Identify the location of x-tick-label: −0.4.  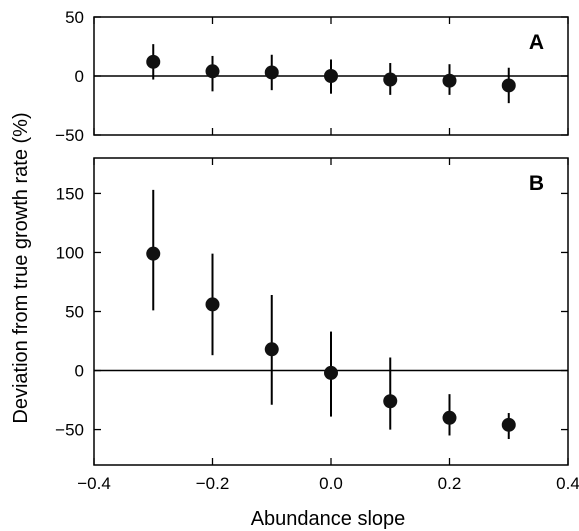
(94, 483).